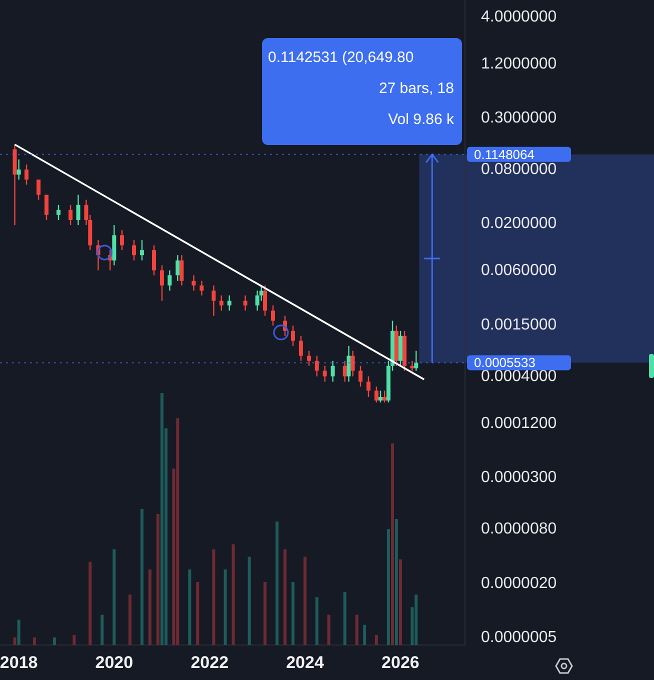 This screenshot has width=654, height=680. Describe the element at coordinates (341, 57) in the screenshot. I see `annotation: 0.1142531 (20,649.80` at that location.